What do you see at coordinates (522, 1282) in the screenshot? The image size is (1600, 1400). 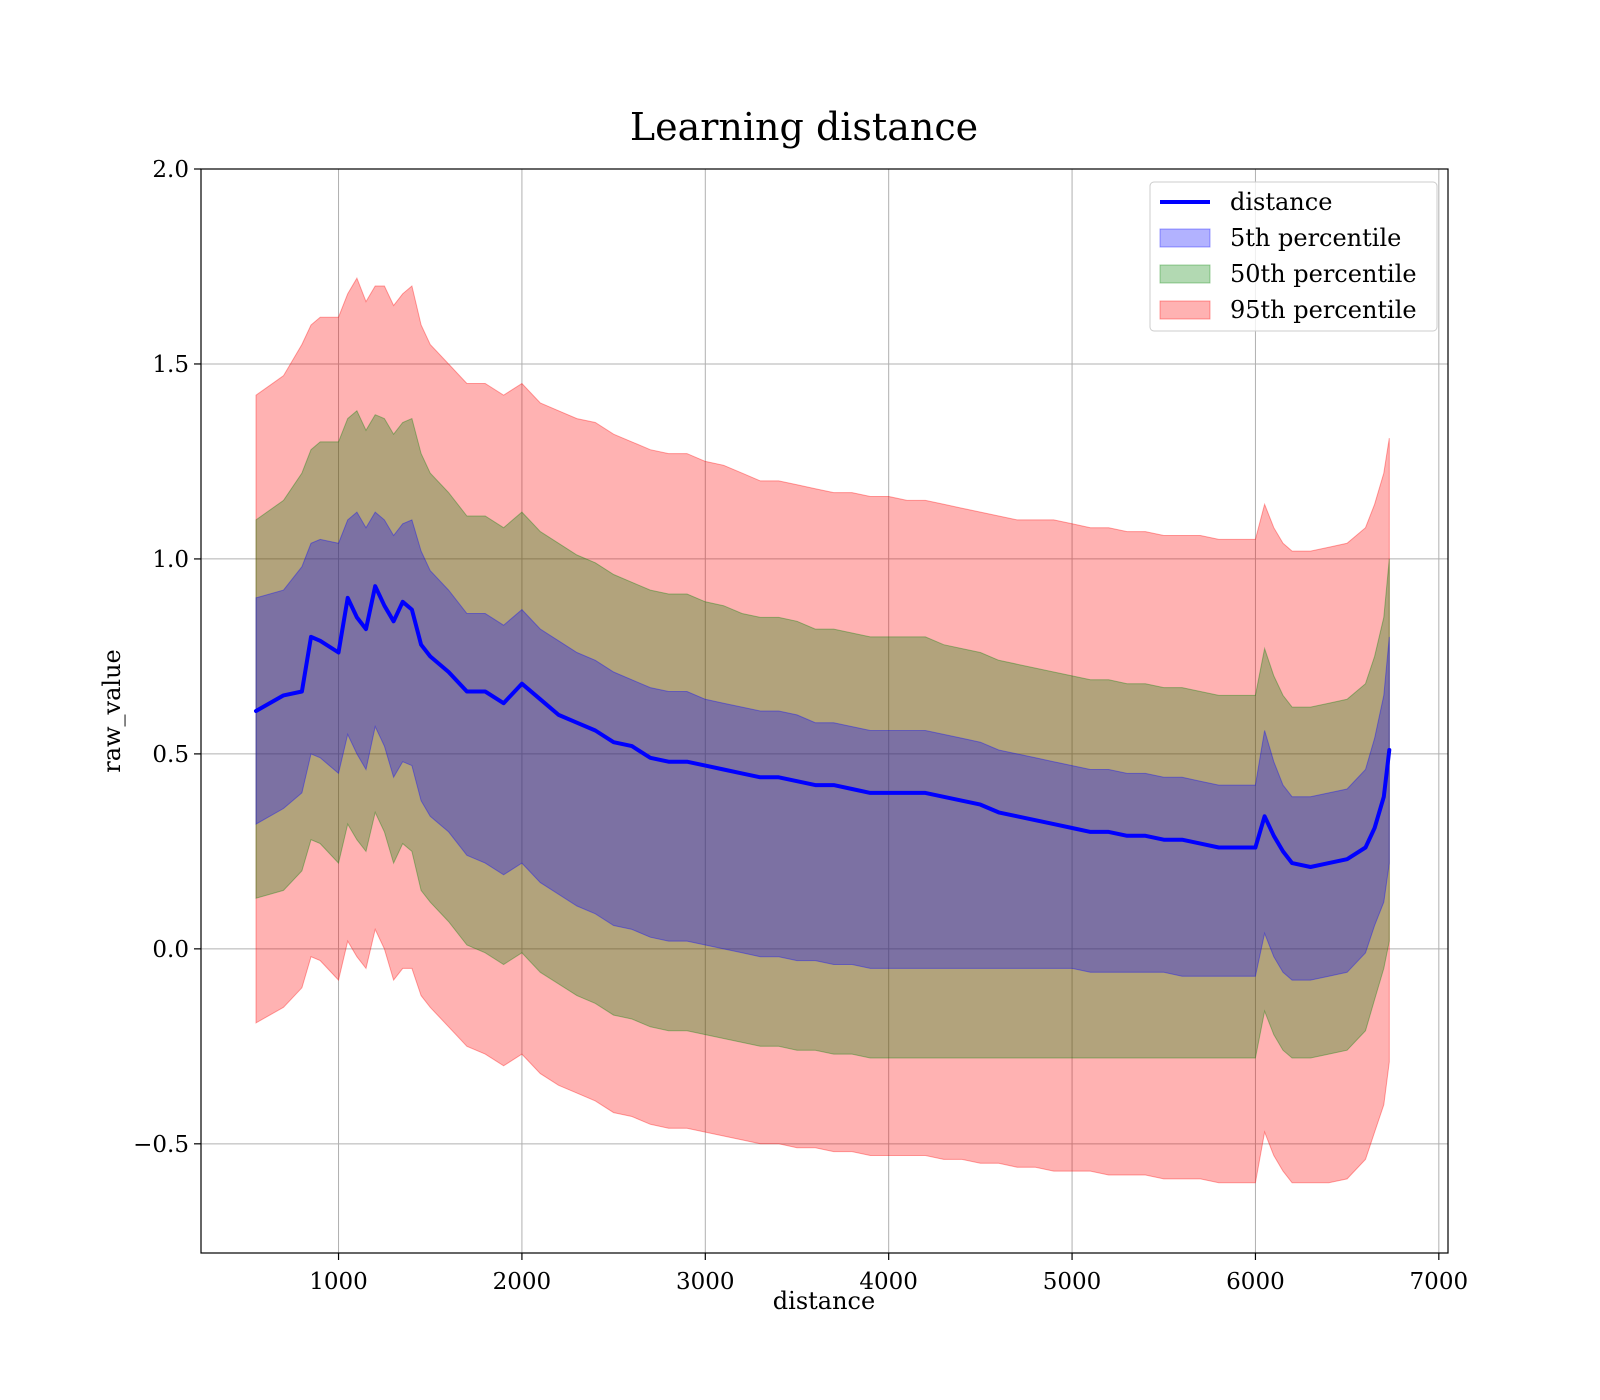 I see `x-tick-label-1: 2000` at bounding box center [522, 1282].